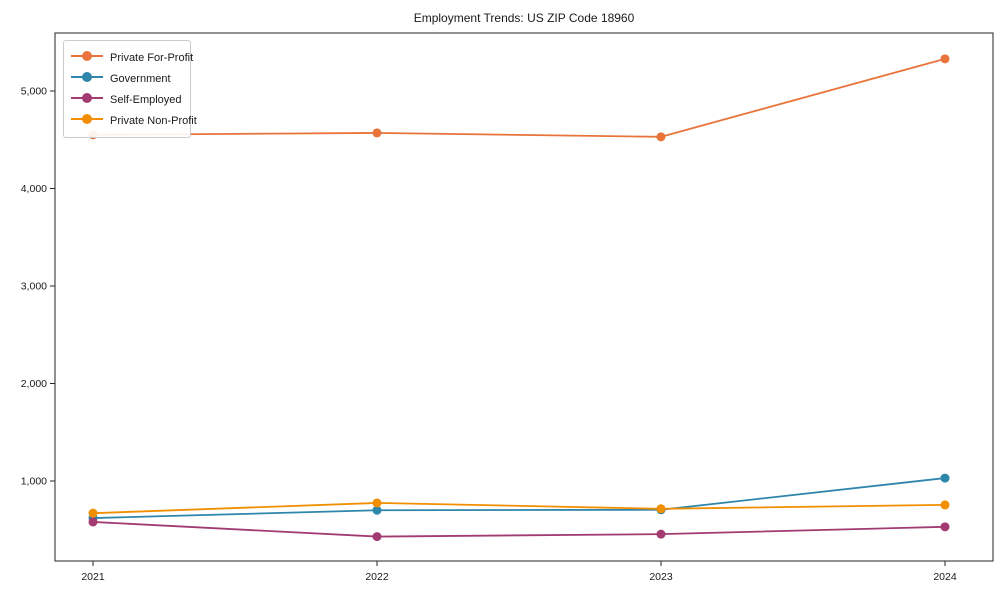 The height and width of the screenshot is (600, 1000). What do you see at coordinates (34, 482) in the screenshot?
I see `y-tick-label: 1,000` at bounding box center [34, 482].